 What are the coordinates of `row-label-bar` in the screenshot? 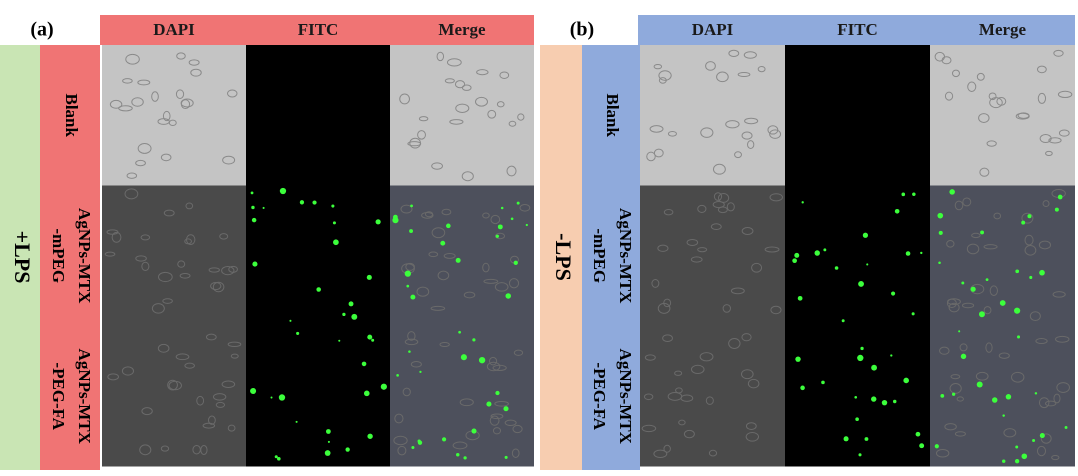 It's located at (611, 257).